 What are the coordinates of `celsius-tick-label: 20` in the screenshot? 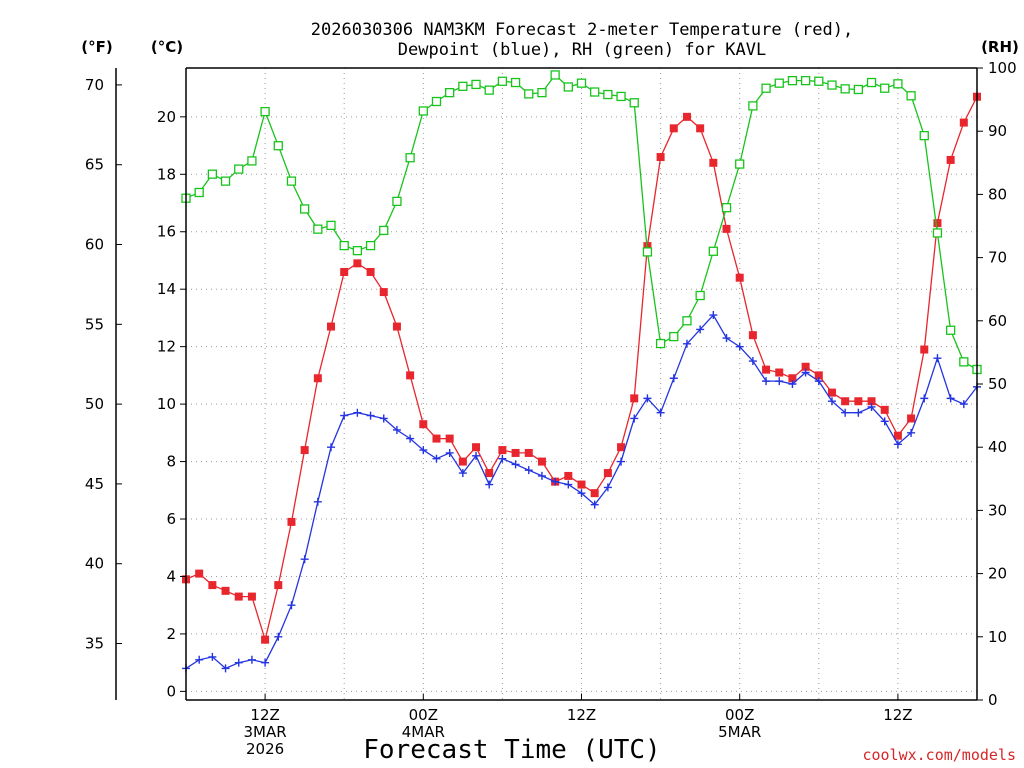 It's located at (166, 117).